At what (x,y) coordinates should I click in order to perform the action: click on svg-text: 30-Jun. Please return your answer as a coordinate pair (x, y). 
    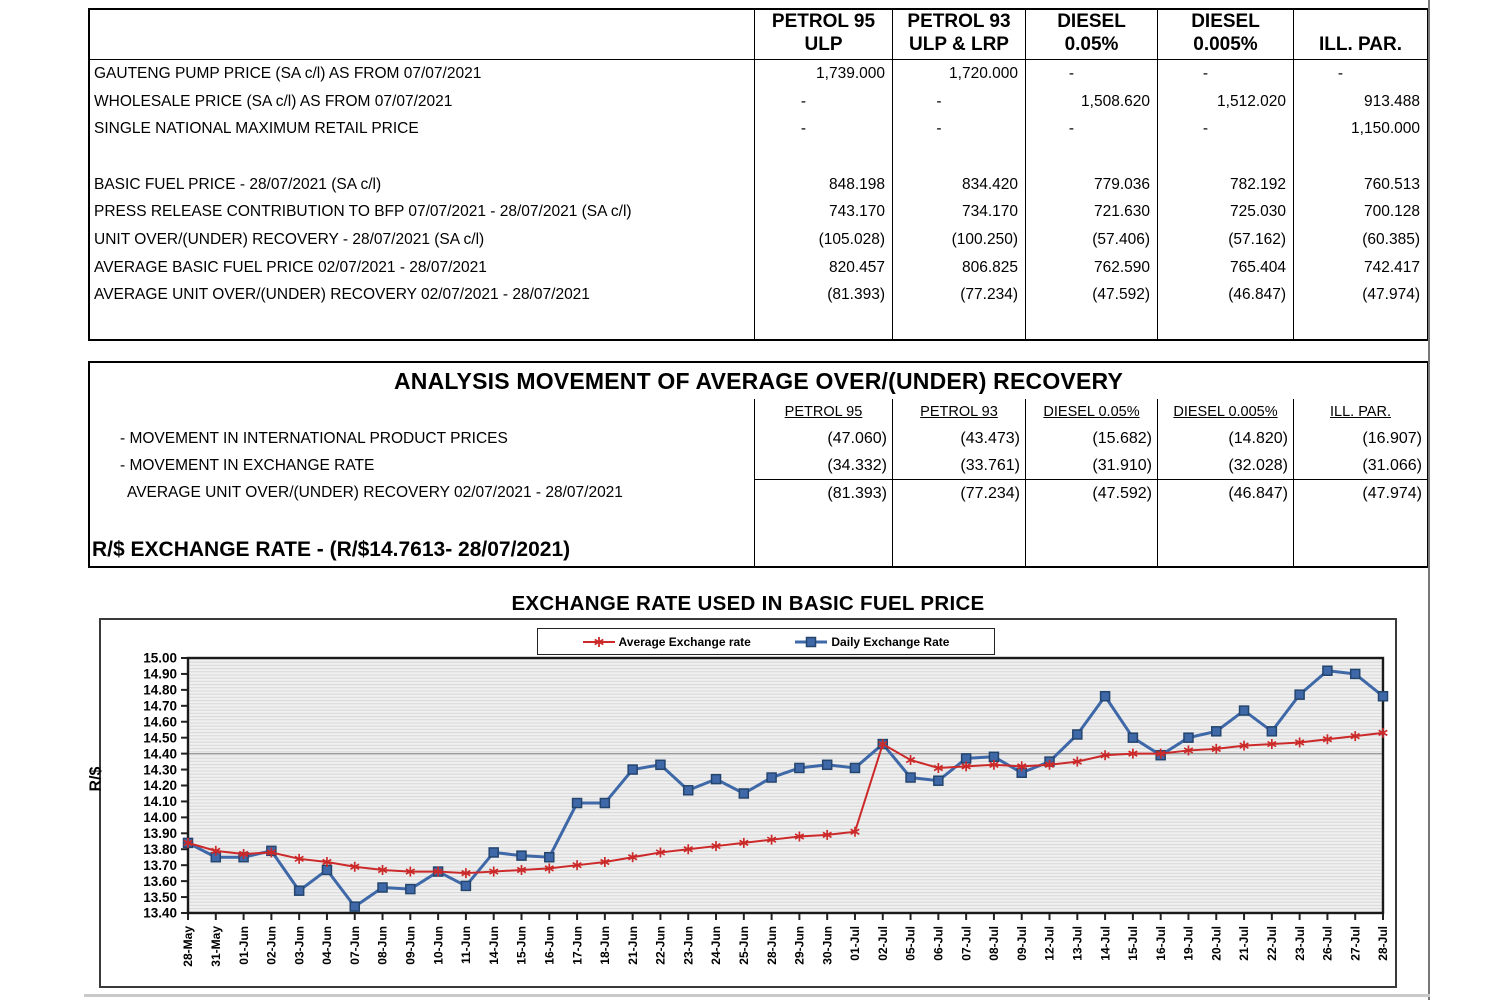
    Looking at the image, I should click on (827, 945).